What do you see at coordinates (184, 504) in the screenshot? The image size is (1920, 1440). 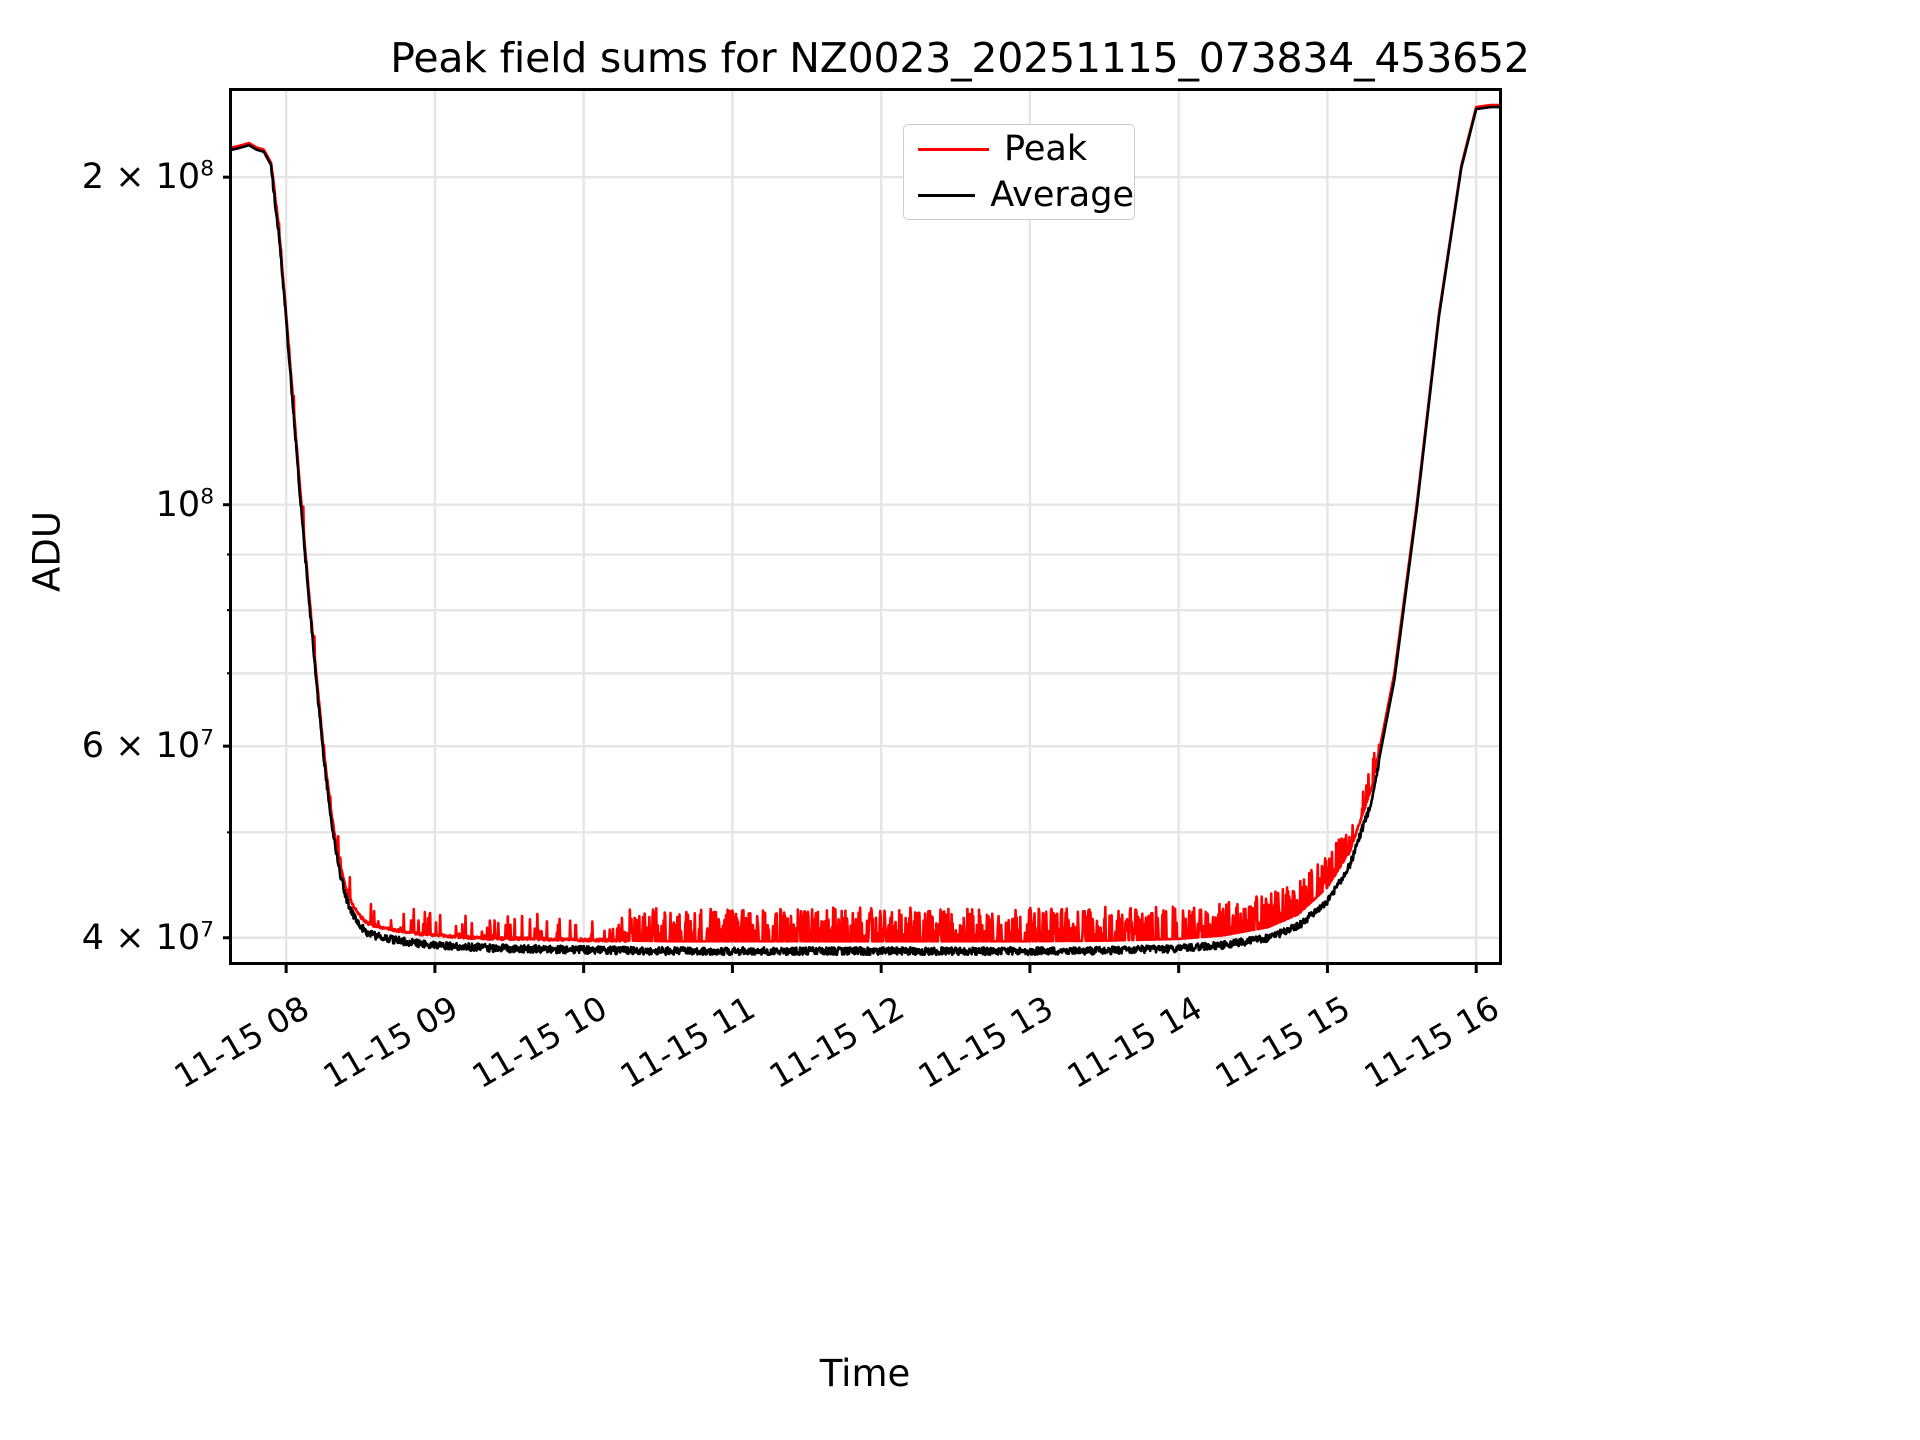 I see `y-tick-label-1: 108` at bounding box center [184, 504].